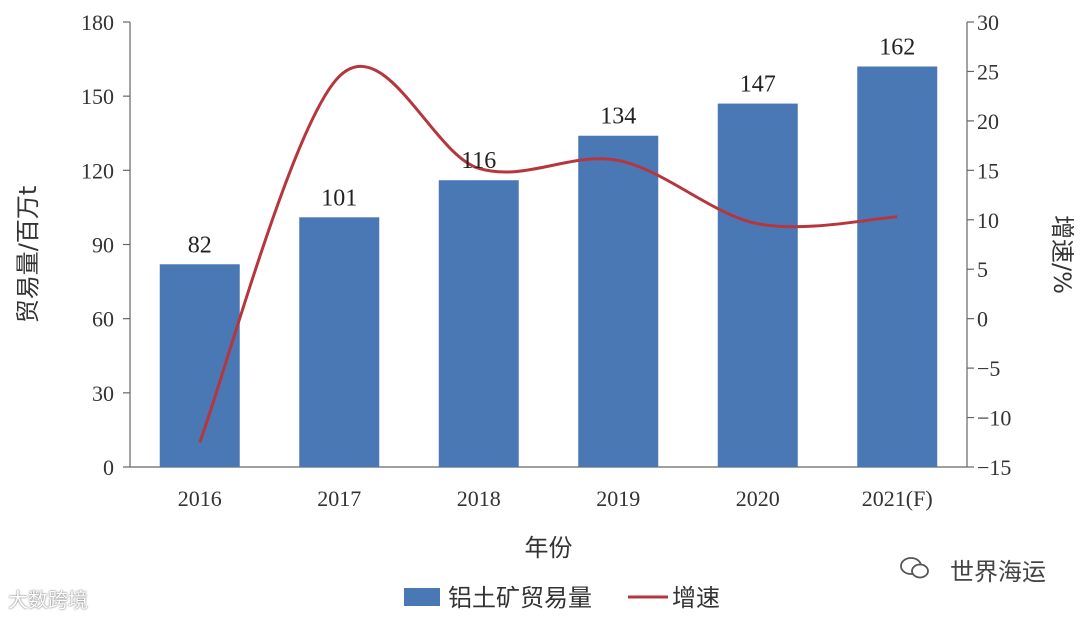 This screenshot has width=1080, height=617. Describe the element at coordinates (618, 498) in the screenshot. I see `x-tick-label: 2019` at that location.